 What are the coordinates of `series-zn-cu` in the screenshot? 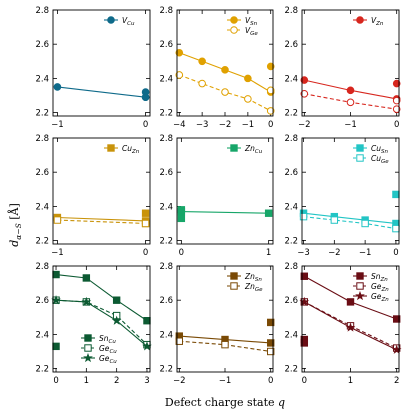 It's located at (225, 214).